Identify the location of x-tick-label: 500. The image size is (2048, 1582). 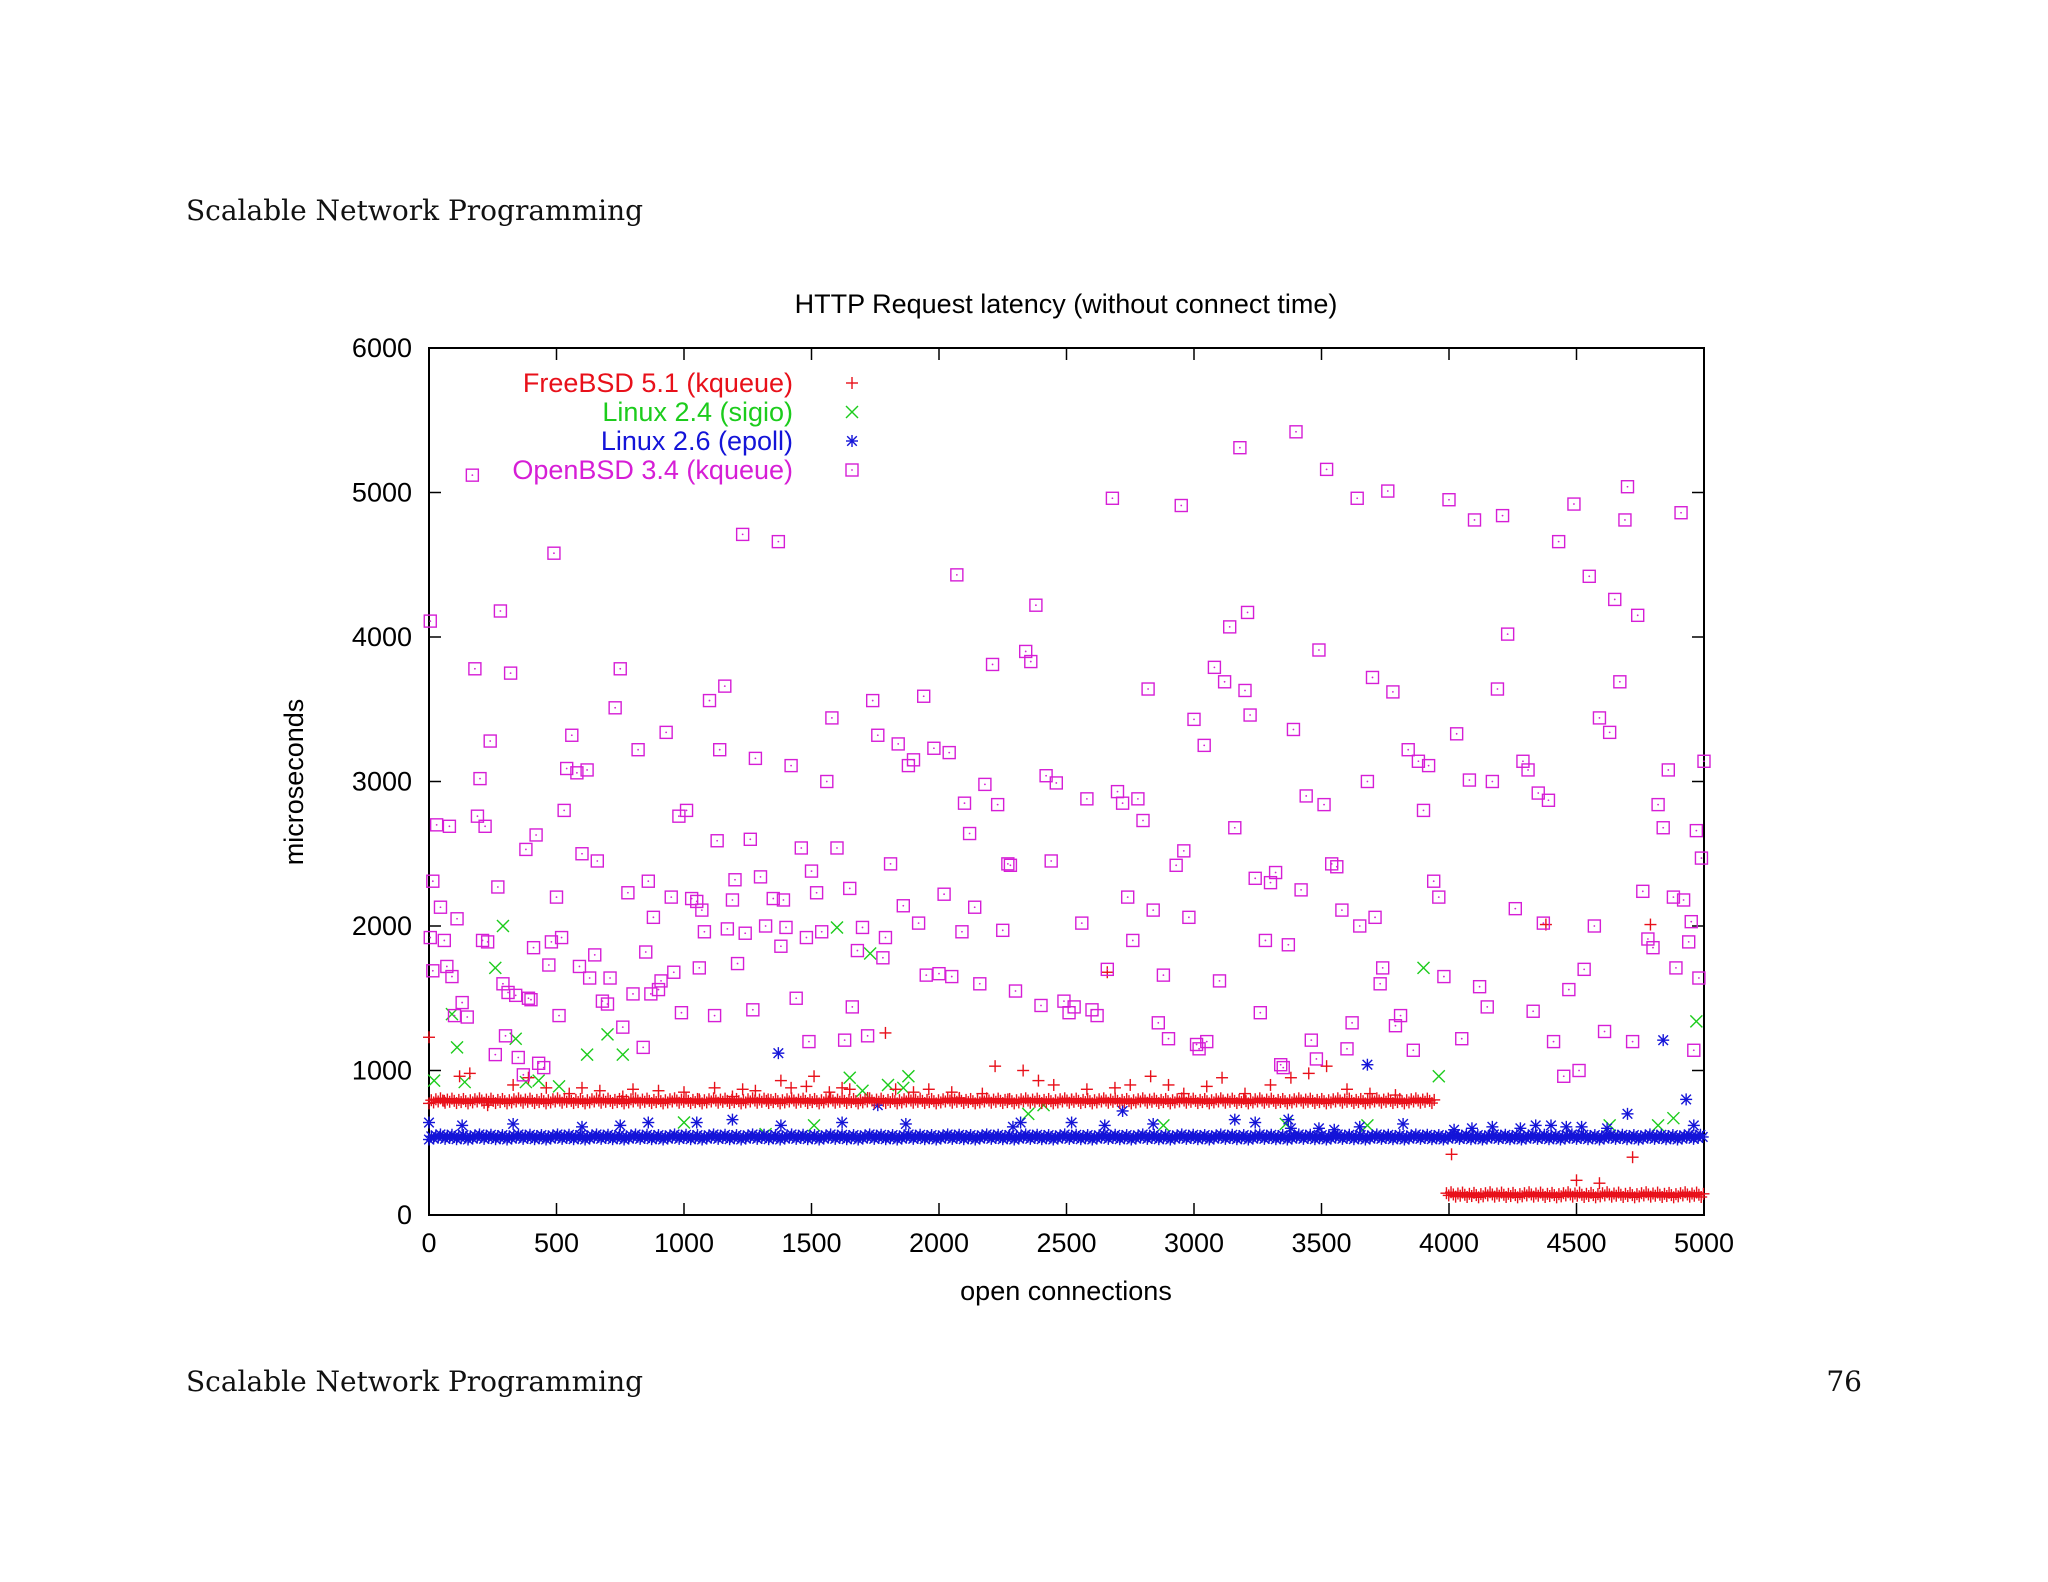
(556, 1243).